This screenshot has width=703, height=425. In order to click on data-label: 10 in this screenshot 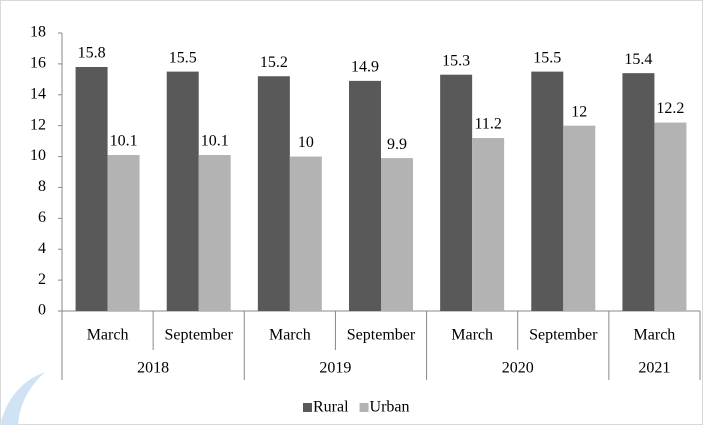, I will do `click(306, 142)`.